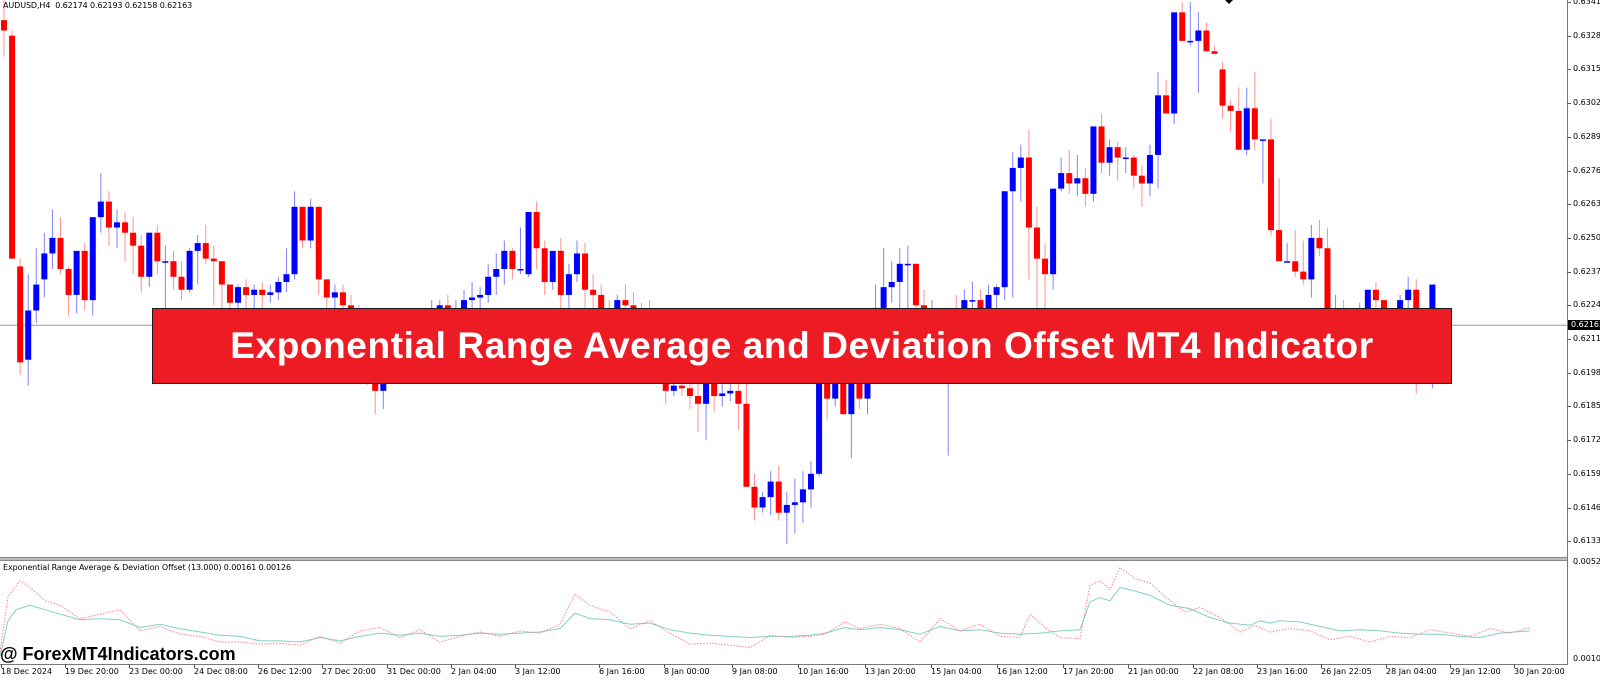  I want to click on time-label: 27 Dec 20:00, so click(349, 671).